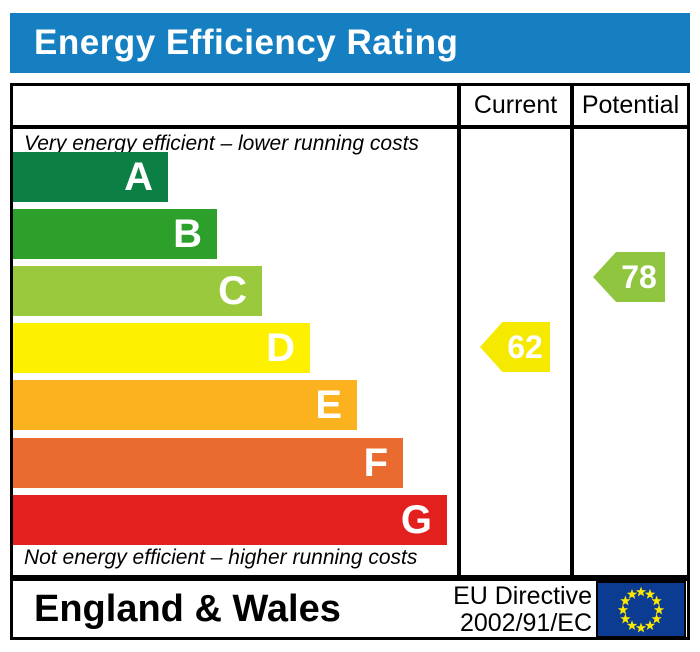  What do you see at coordinates (515, 104) in the screenshot?
I see `current-column-header: Current` at bounding box center [515, 104].